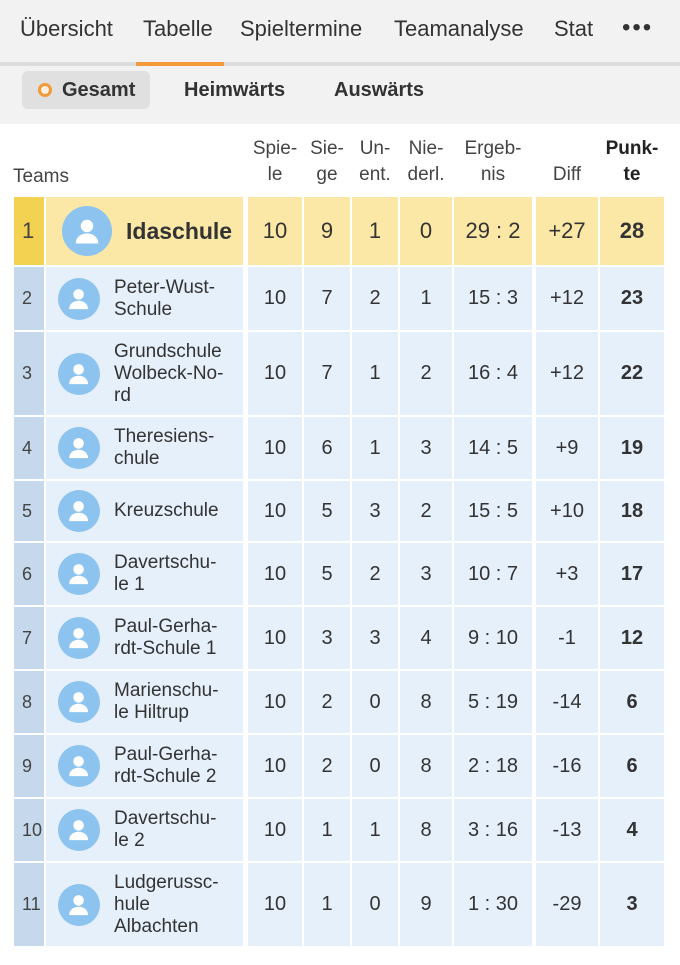 Image resolution: width=680 pixels, height=965 pixels. I want to click on team-cell: Paul-Gerha-rdt-Schule 1, so click(144, 638).